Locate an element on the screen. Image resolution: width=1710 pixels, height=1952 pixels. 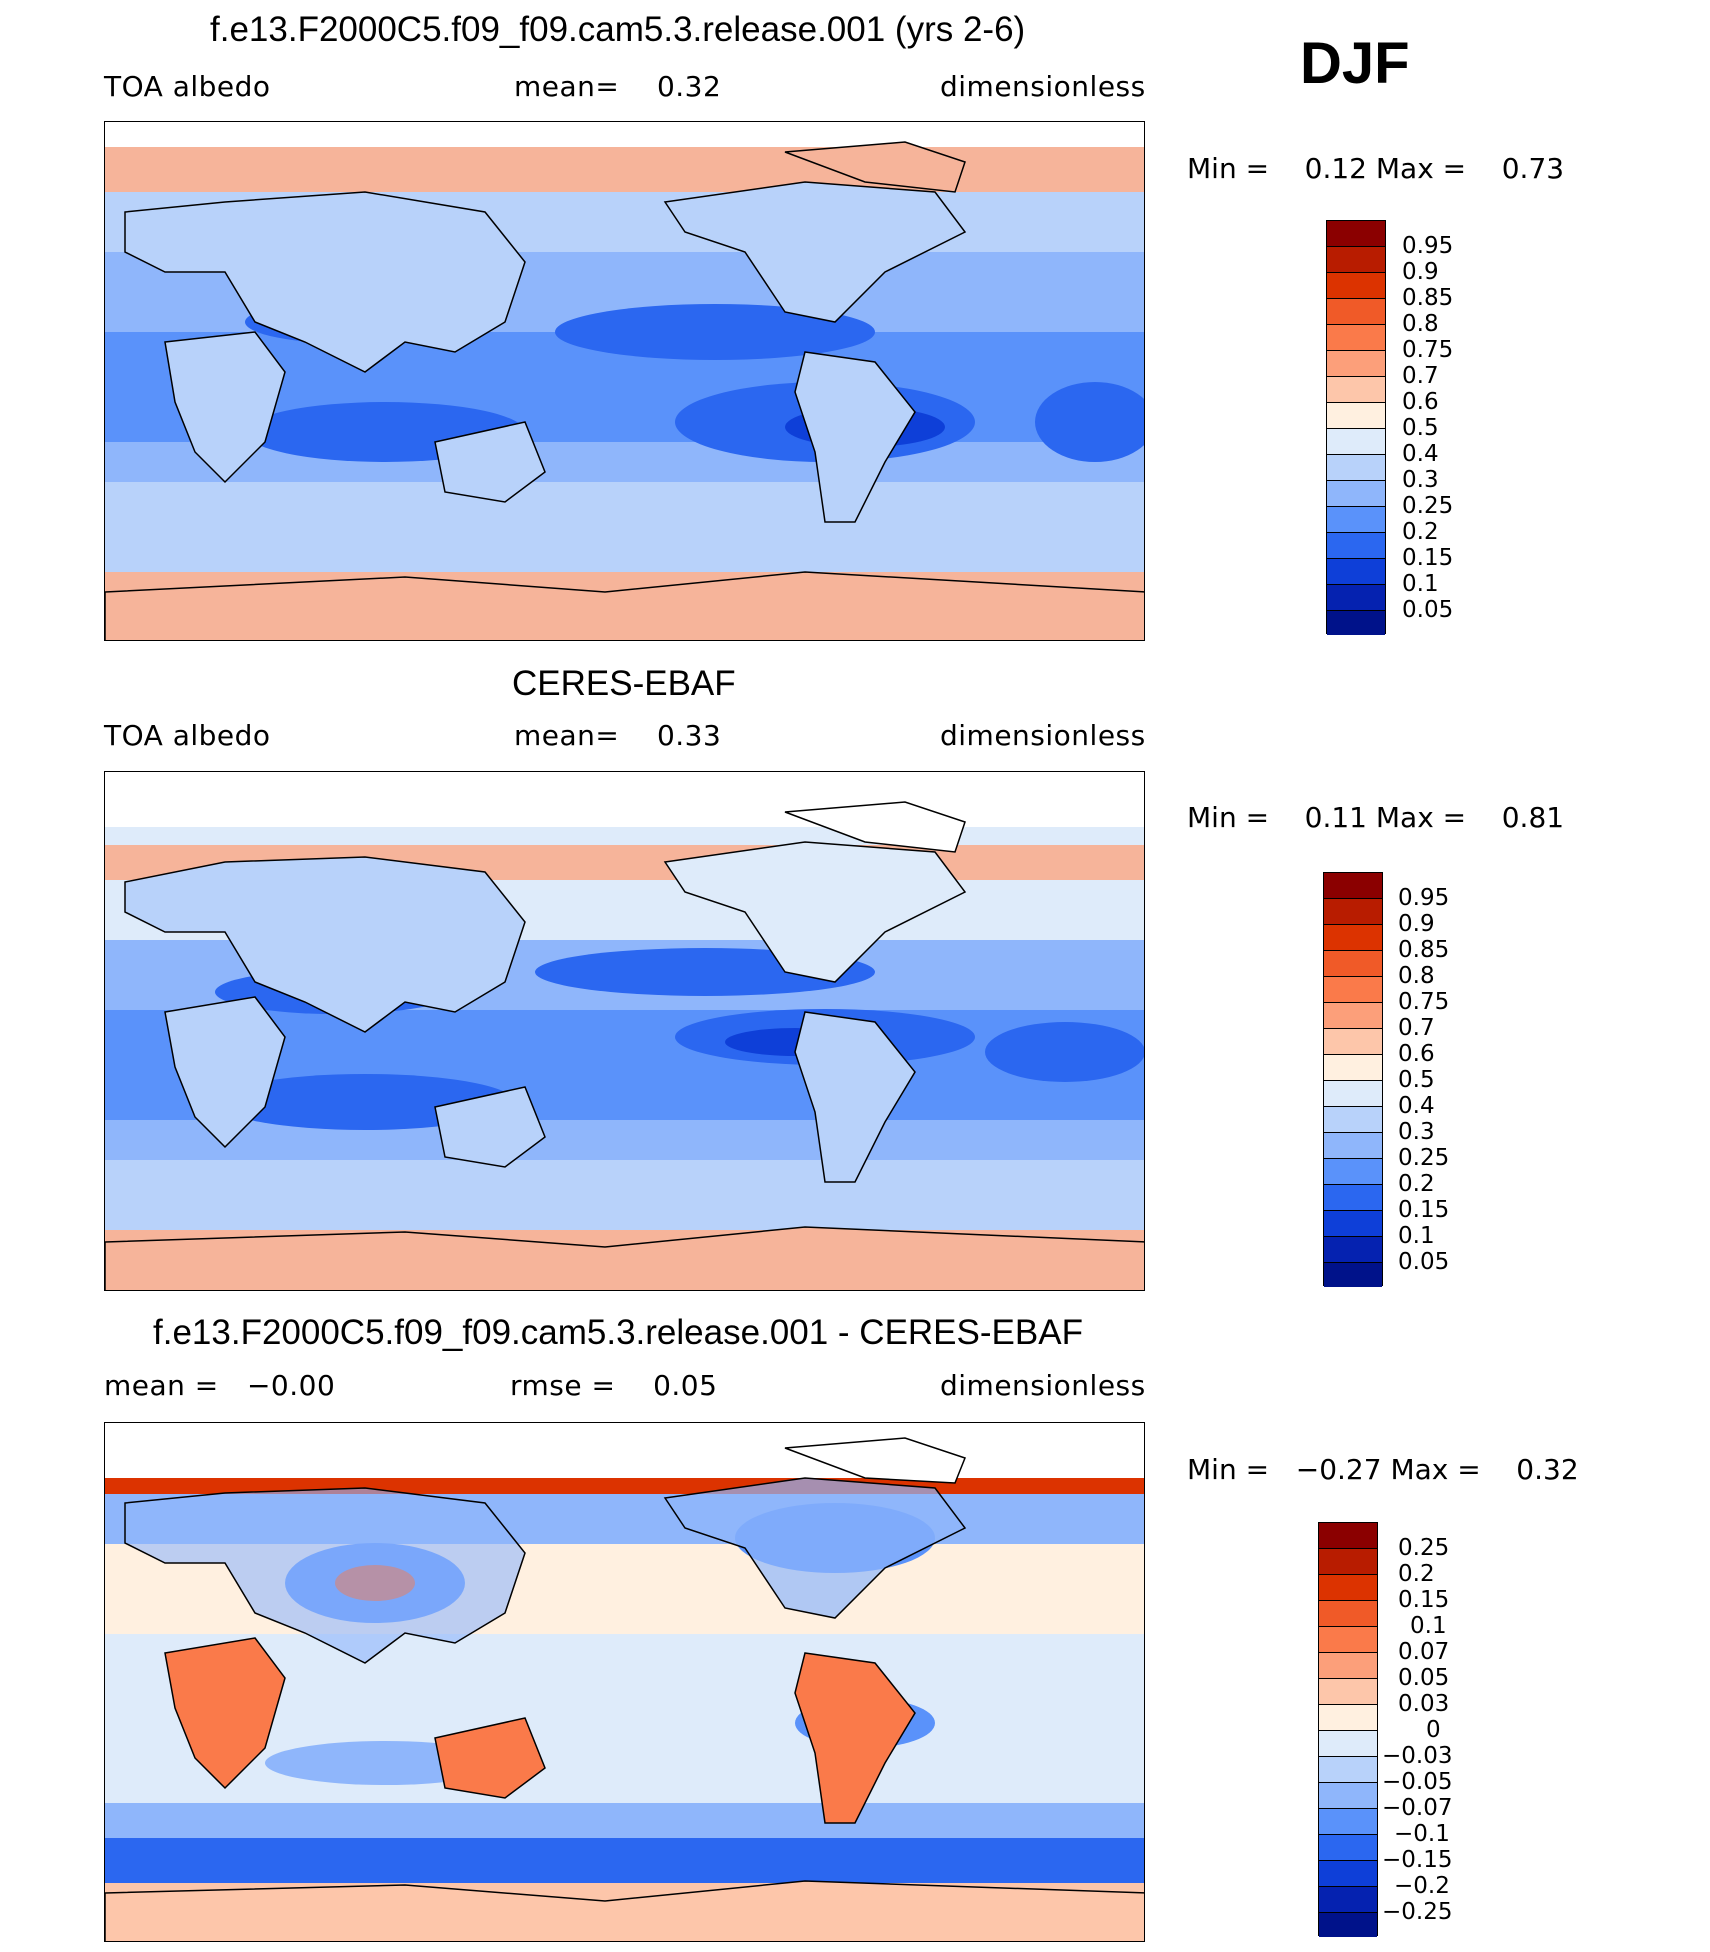
cb3-label-3: 0.1 is located at coordinates (1428, 1626).